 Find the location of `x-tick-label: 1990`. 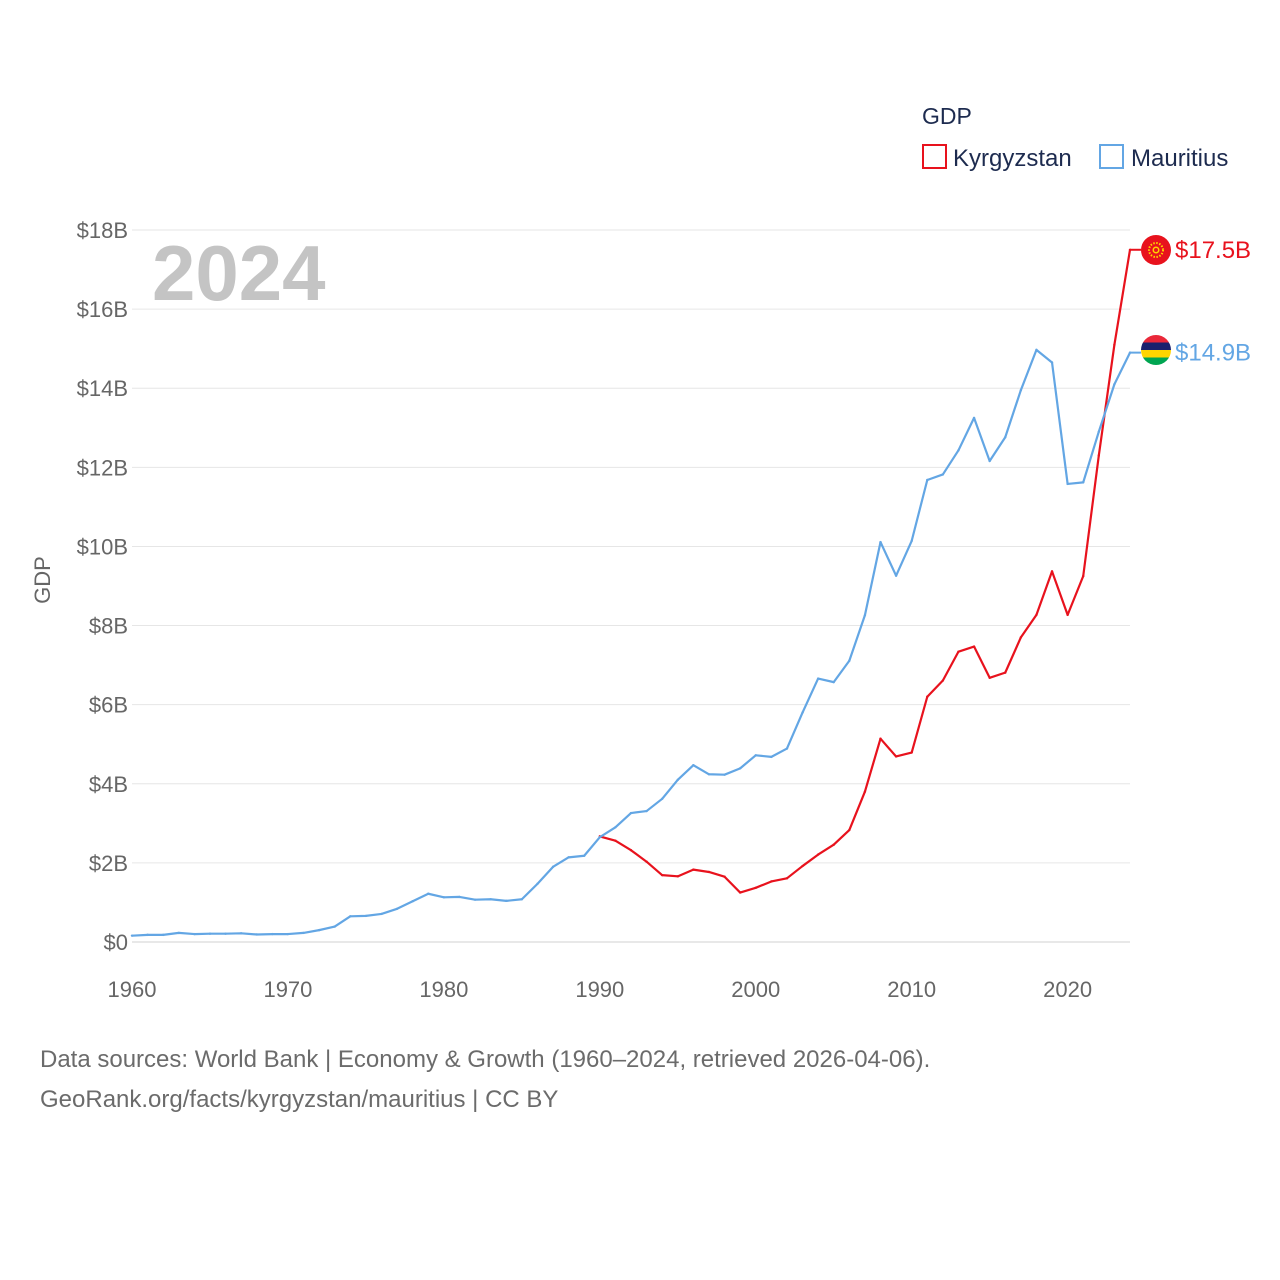

x-tick-label: 1990 is located at coordinates (599, 989).